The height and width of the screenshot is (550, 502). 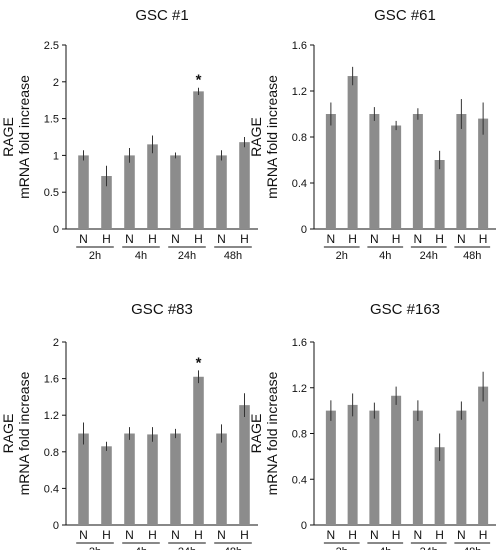 What do you see at coordinates (51, 46) in the screenshot?
I see `y-tick-label: 2.5` at bounding box center [51, 46].